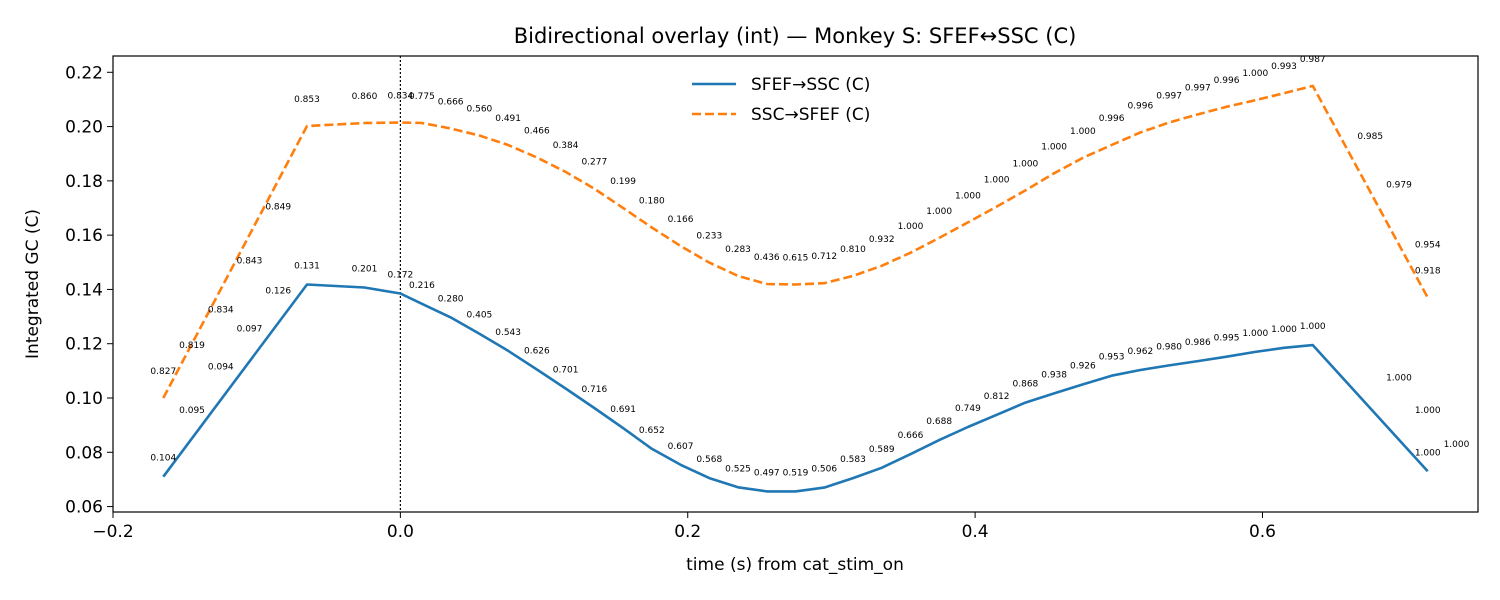  Describe the element at coordinates (853, 250) in the screenshot. I see `data-label: 0.810` at that location.